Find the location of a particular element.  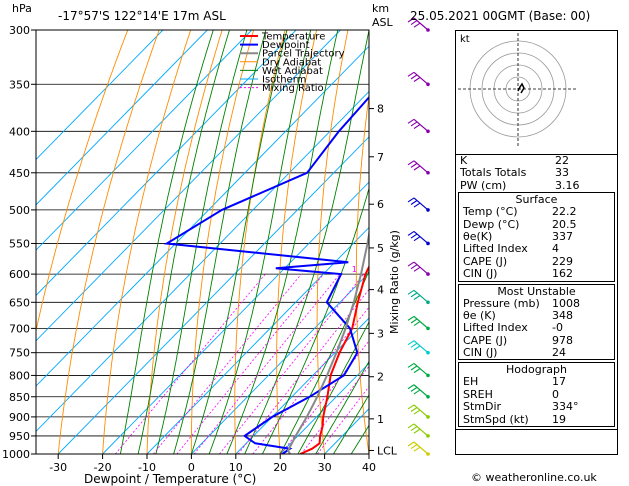

section-row: StmSpd (kt) 19 is located at coordinates (536, 419).